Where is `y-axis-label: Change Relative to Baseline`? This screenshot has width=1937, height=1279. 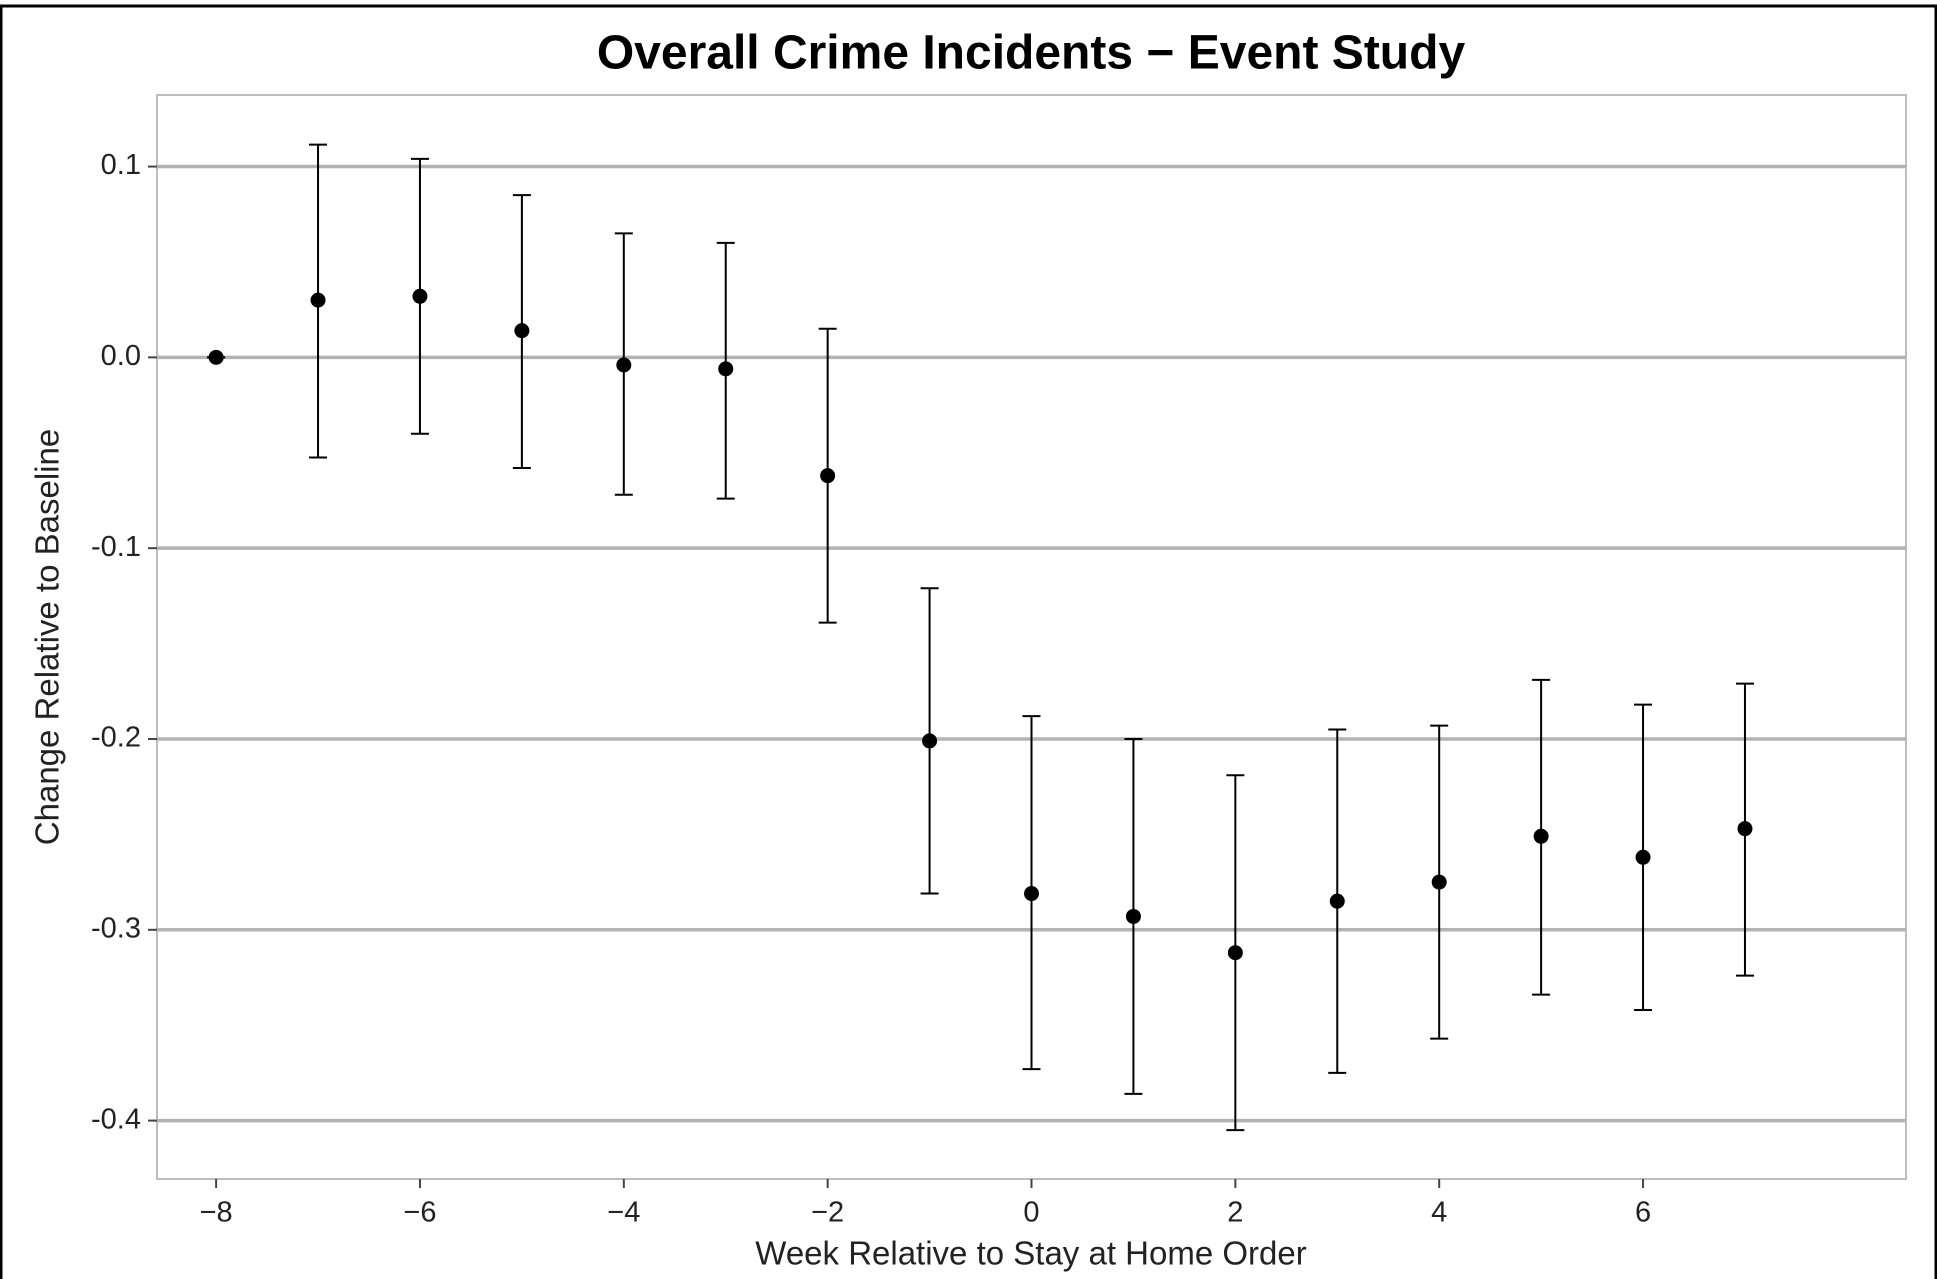 y-axis-label: Change Relative to Baseline is located at coordinates (47, 637).